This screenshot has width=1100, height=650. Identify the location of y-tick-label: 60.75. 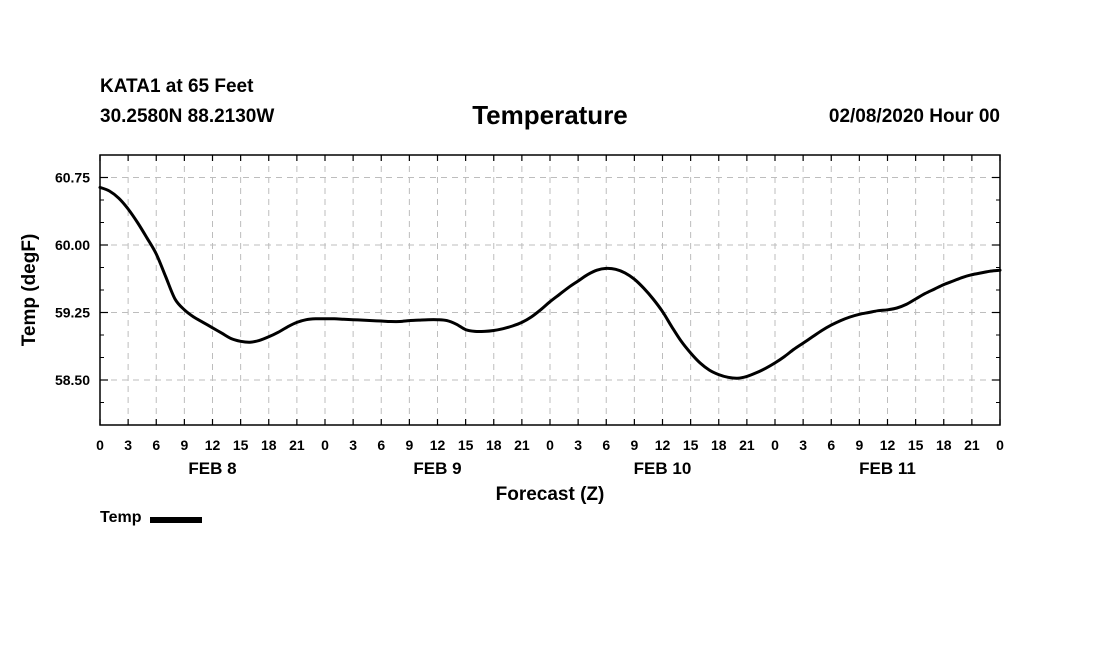
(72, 178).